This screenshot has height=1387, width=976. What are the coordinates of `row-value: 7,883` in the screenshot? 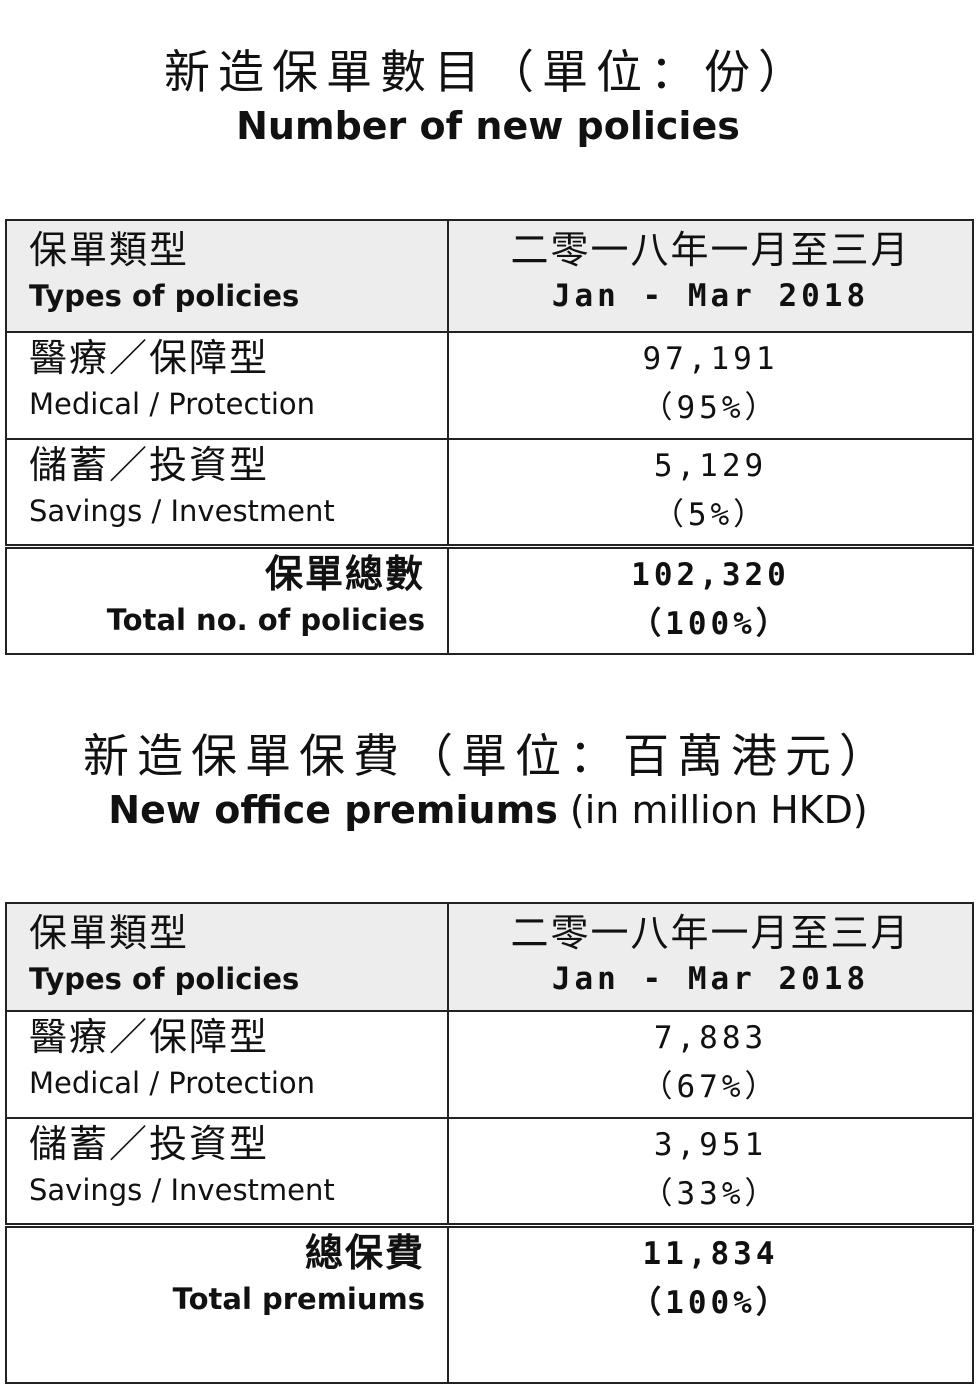 It's located at (710, 1038).